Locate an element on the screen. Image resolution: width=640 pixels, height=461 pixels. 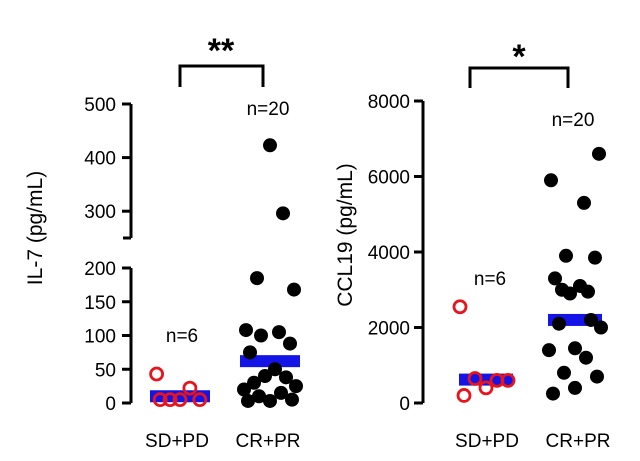
il7-x-label-sdpd: SD+PD is located at coordinates (177, 441).